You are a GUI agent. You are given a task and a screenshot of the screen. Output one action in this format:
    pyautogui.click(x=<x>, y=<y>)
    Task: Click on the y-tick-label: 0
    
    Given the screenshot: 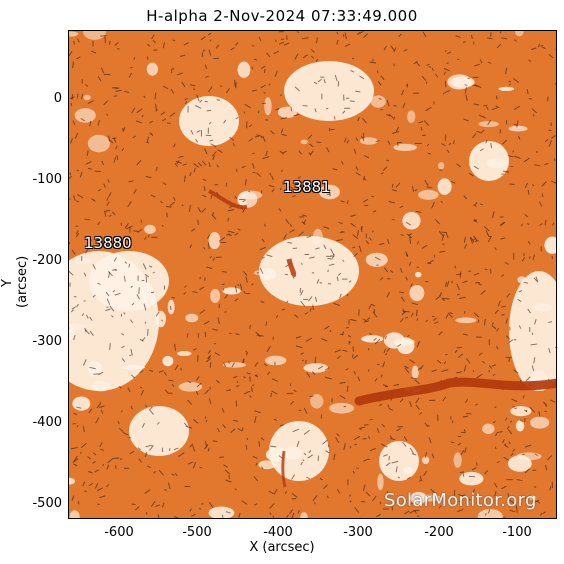 What is the action you would take?
    pyautogui.click(x=57, y=98)
    